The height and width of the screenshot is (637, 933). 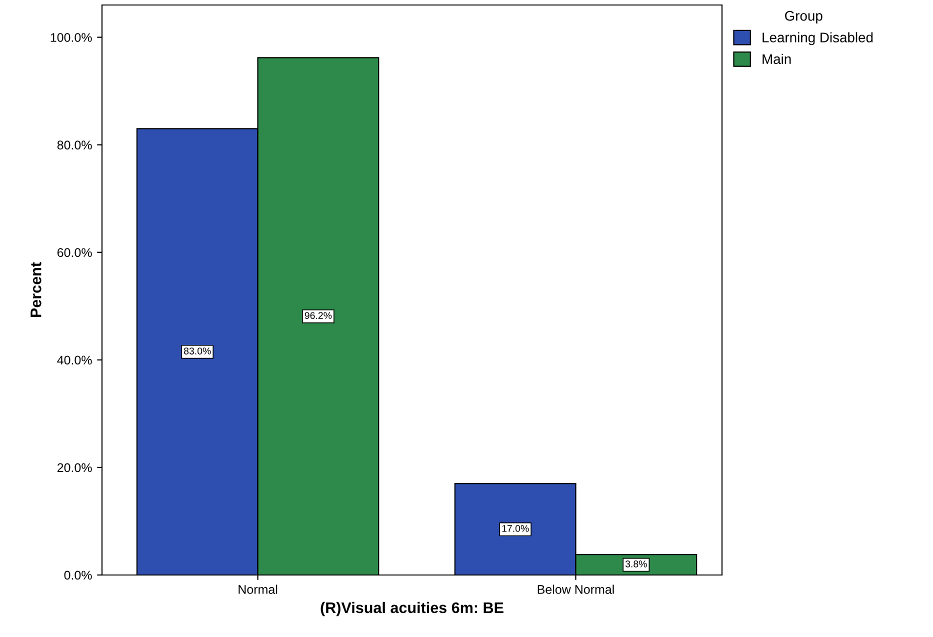 I want to click on y-tick-label: 20.0%, so click(x=74, y=467).